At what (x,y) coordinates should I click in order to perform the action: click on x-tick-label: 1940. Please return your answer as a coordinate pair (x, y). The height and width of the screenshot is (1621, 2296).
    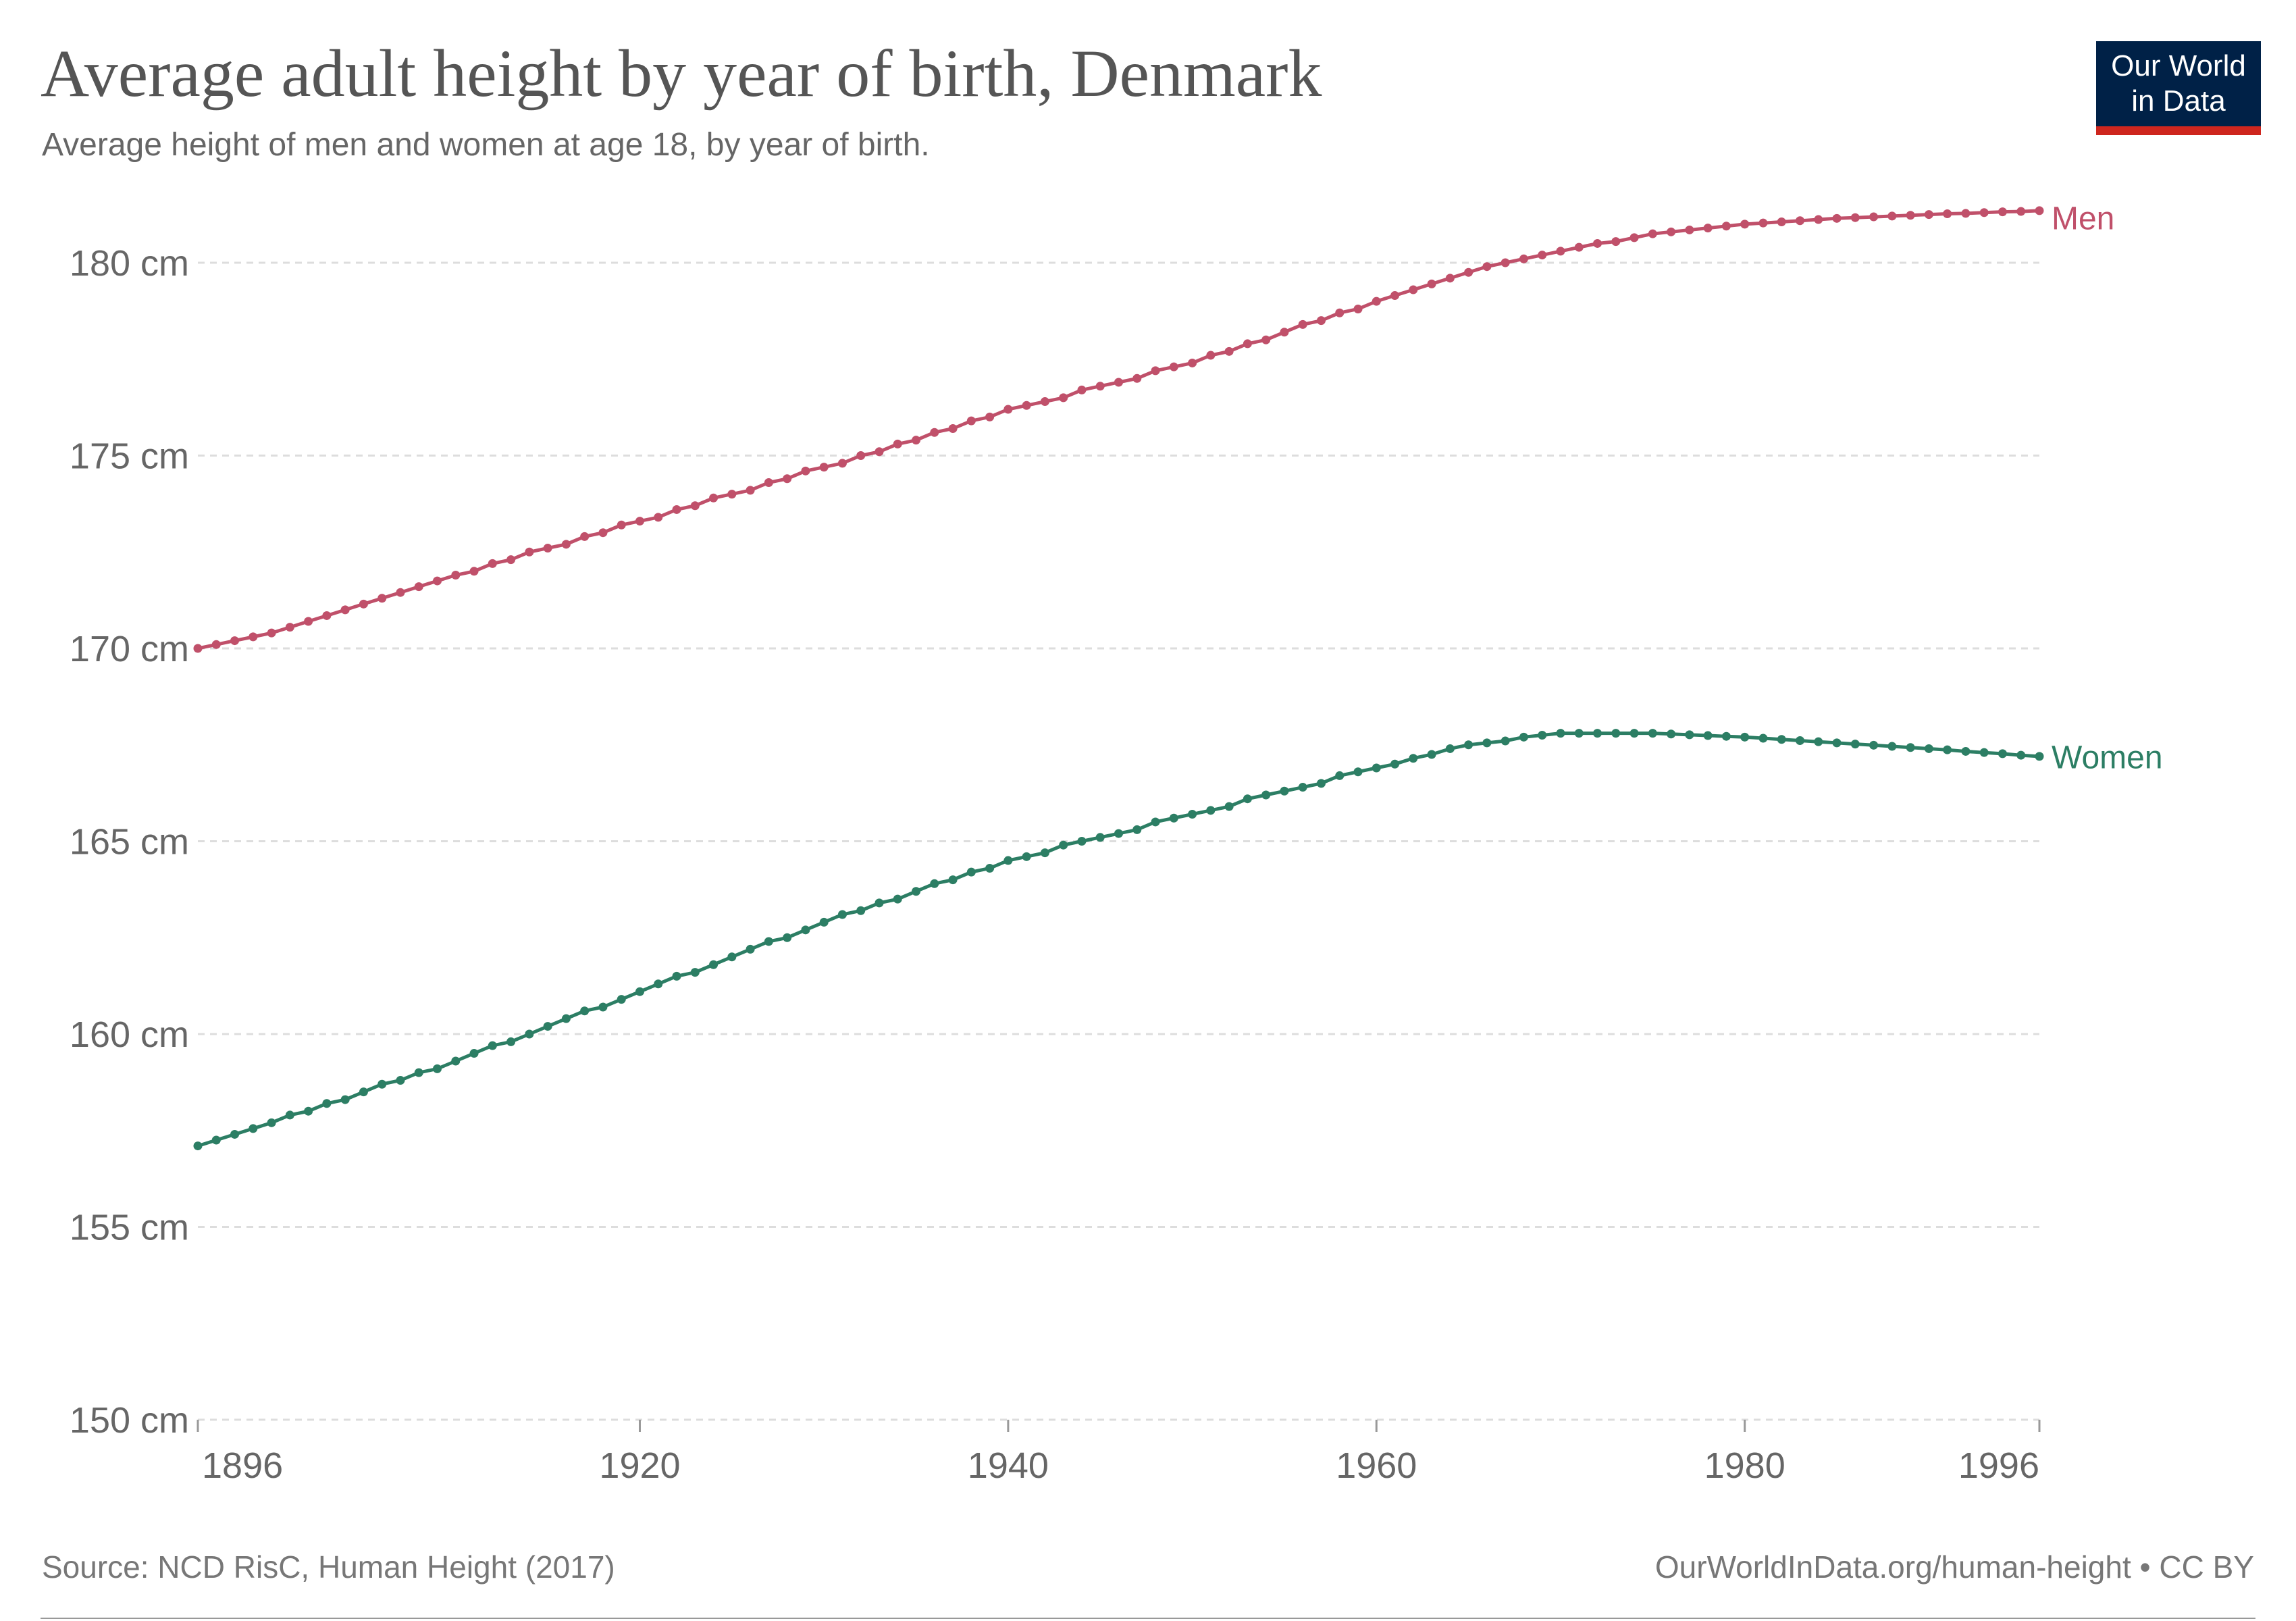
    Looking at the image, I should click on (1008, 1465).